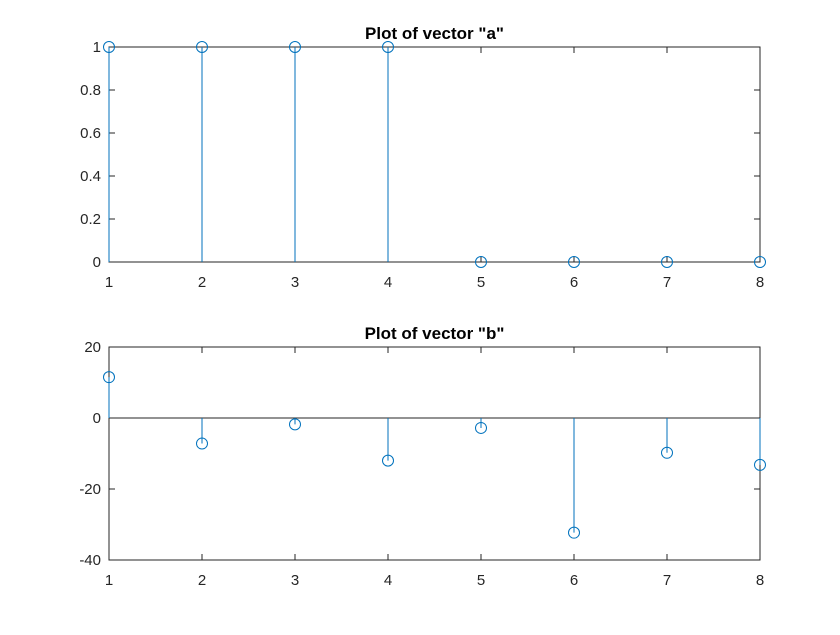 Image resolution: width=840 pixels, height=635 pixels. I want to click on y-tick-label: 1, so click(97, 47).